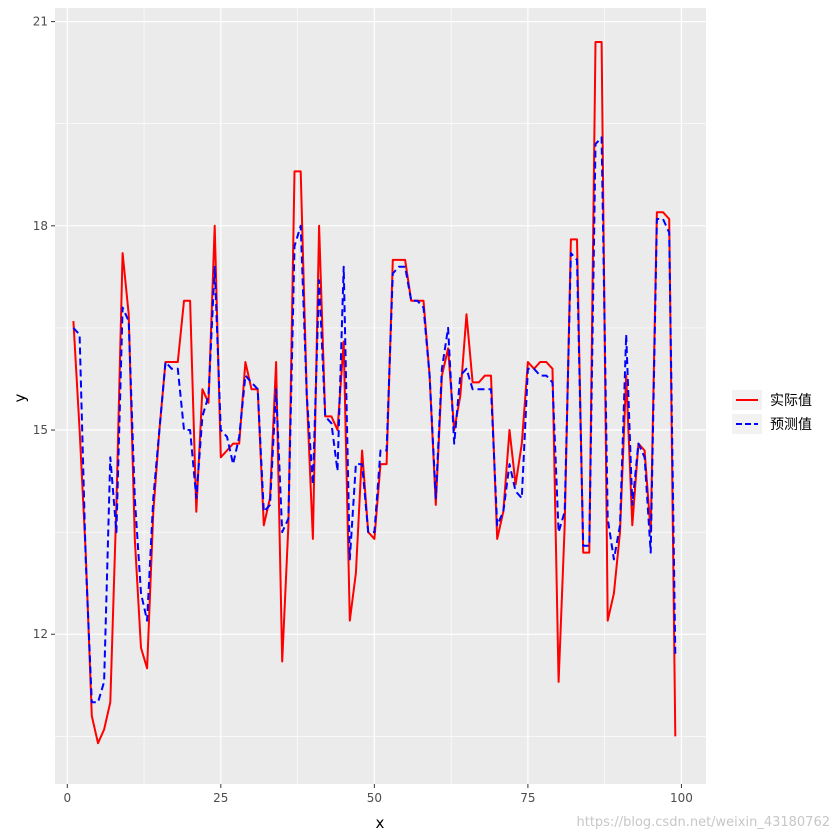 This screenshot has height=840, width=840. Describe the element at coordinates (527, 798) in the screenshot. I see `x-tick-label: 75` at that location.